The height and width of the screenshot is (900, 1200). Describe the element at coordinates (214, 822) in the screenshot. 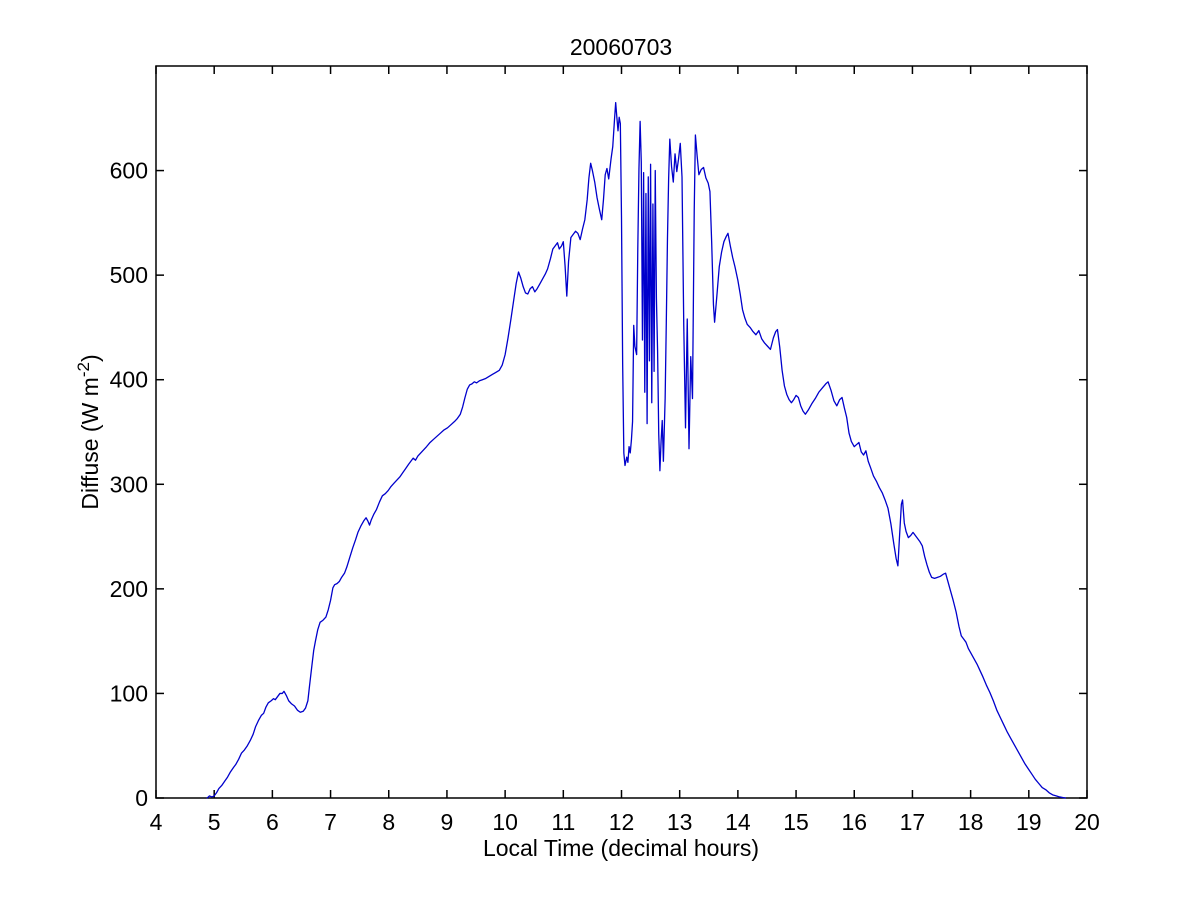

I see `x-tick-label: 5` at that location.